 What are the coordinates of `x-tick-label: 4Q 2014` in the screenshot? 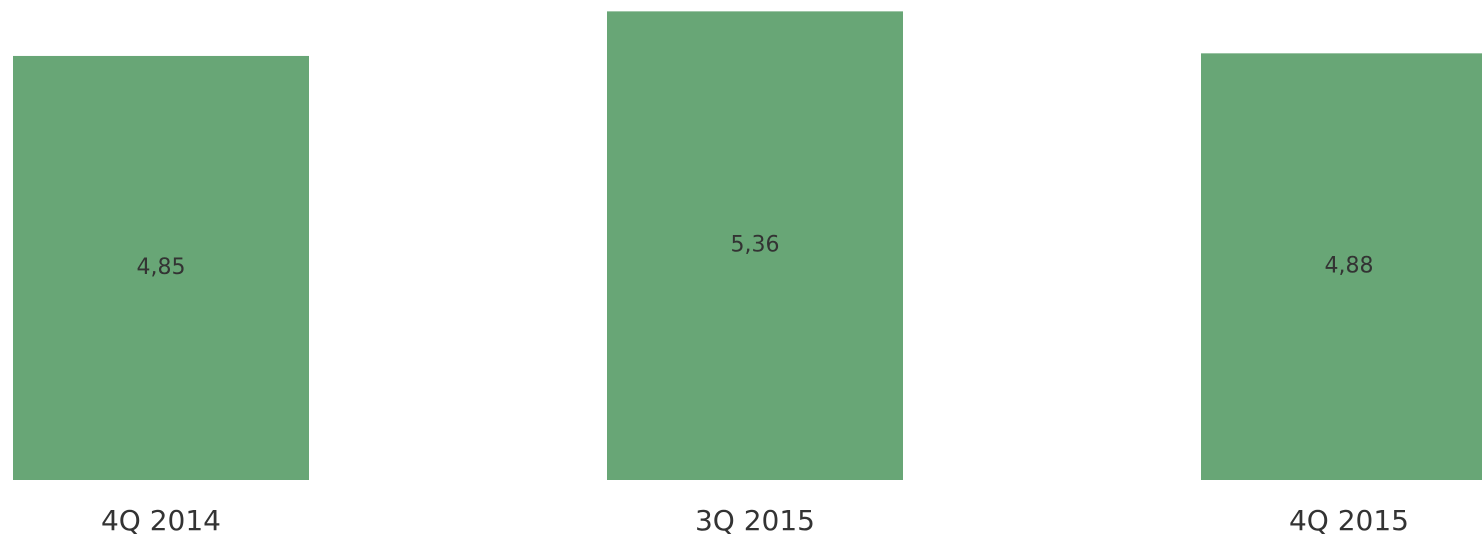 It's located at (161, 520).